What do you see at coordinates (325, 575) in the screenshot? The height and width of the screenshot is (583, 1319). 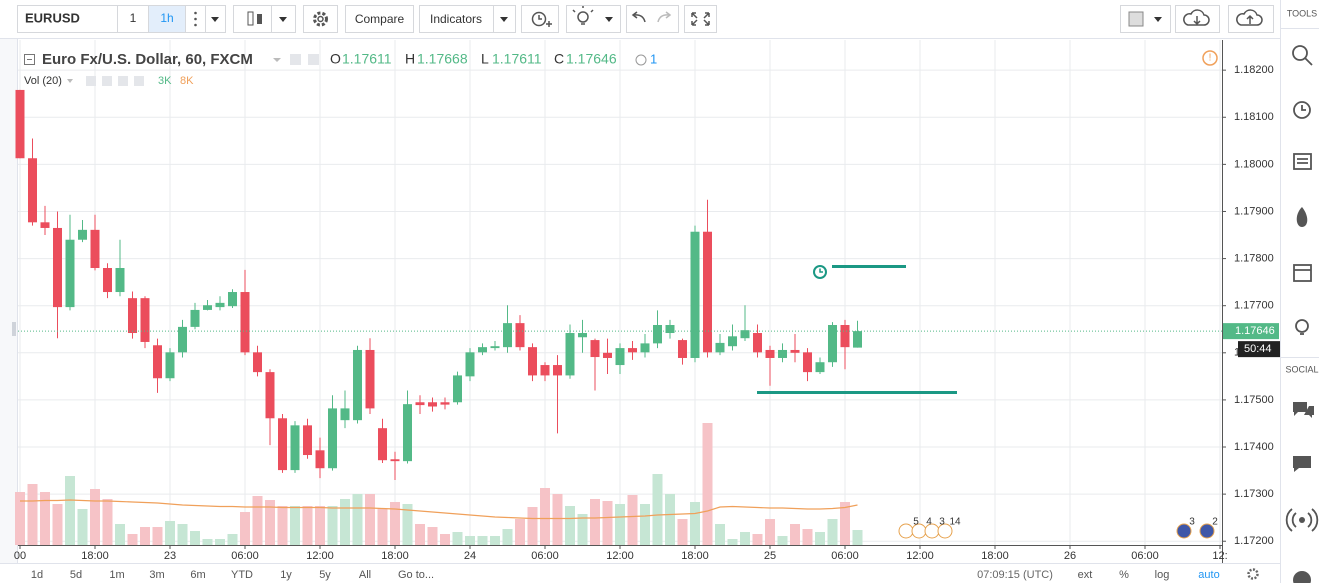 I see `range-button: 5y` at bounding box center [325, 575].